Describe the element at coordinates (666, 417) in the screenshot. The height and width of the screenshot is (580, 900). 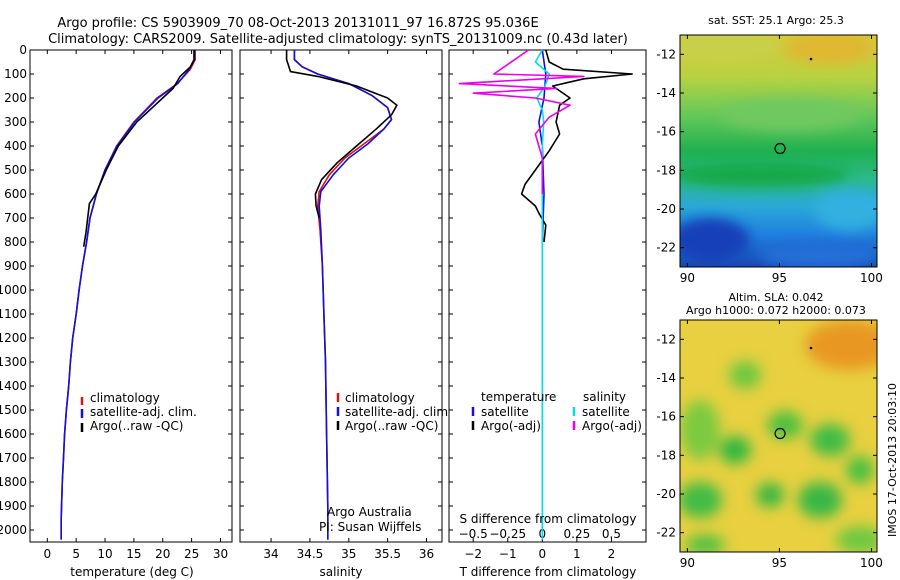
I see `sla-map-y-tick-label: -16` at that location.